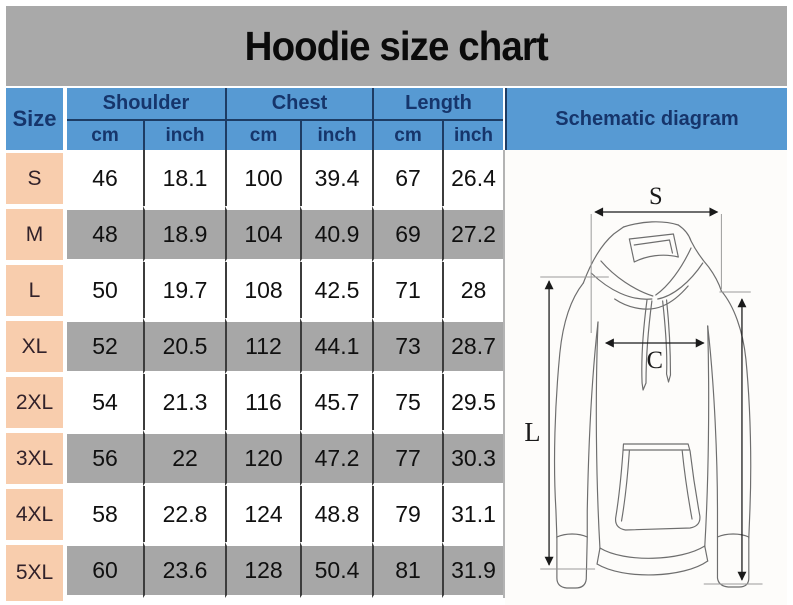 The image size is (793, 605). I want to click on table-schematic-divider, so click(504, 374).